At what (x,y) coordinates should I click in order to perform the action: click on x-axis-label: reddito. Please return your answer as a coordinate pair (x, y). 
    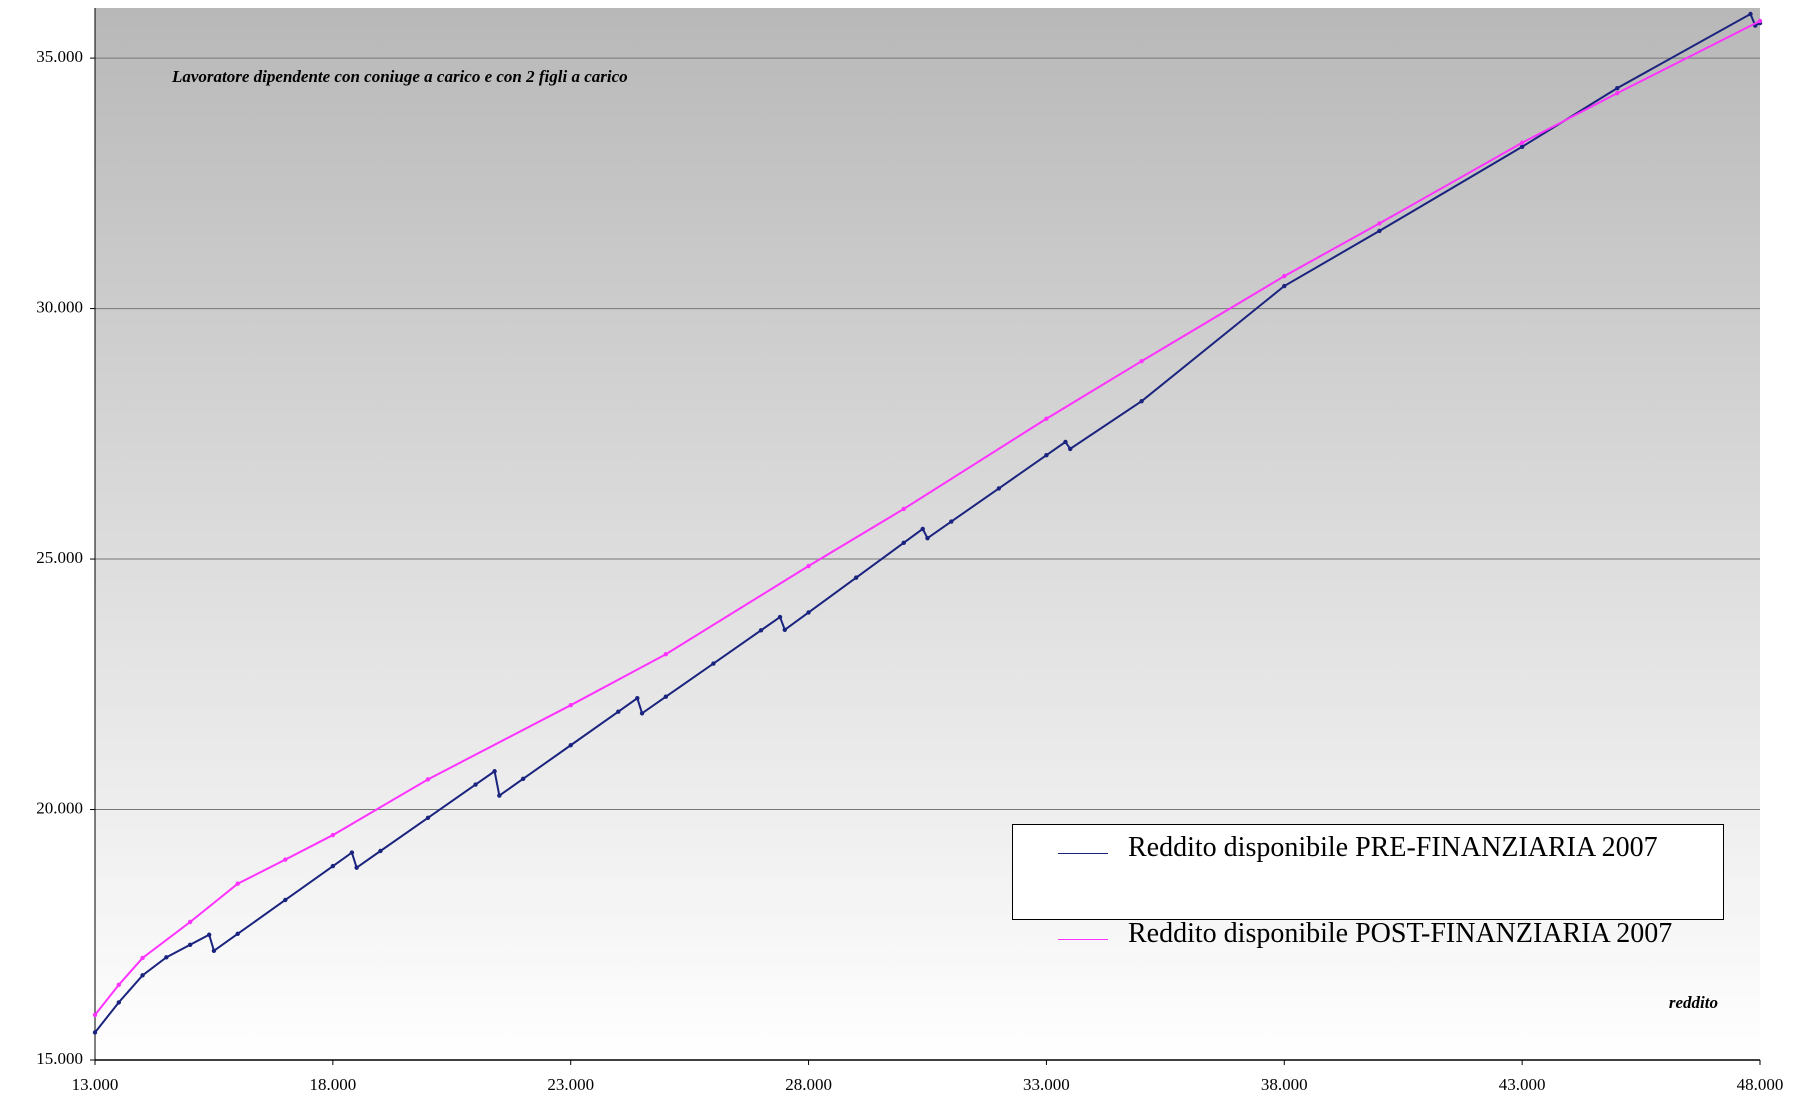
    Looking at the image, I should click on (1693, 1002).